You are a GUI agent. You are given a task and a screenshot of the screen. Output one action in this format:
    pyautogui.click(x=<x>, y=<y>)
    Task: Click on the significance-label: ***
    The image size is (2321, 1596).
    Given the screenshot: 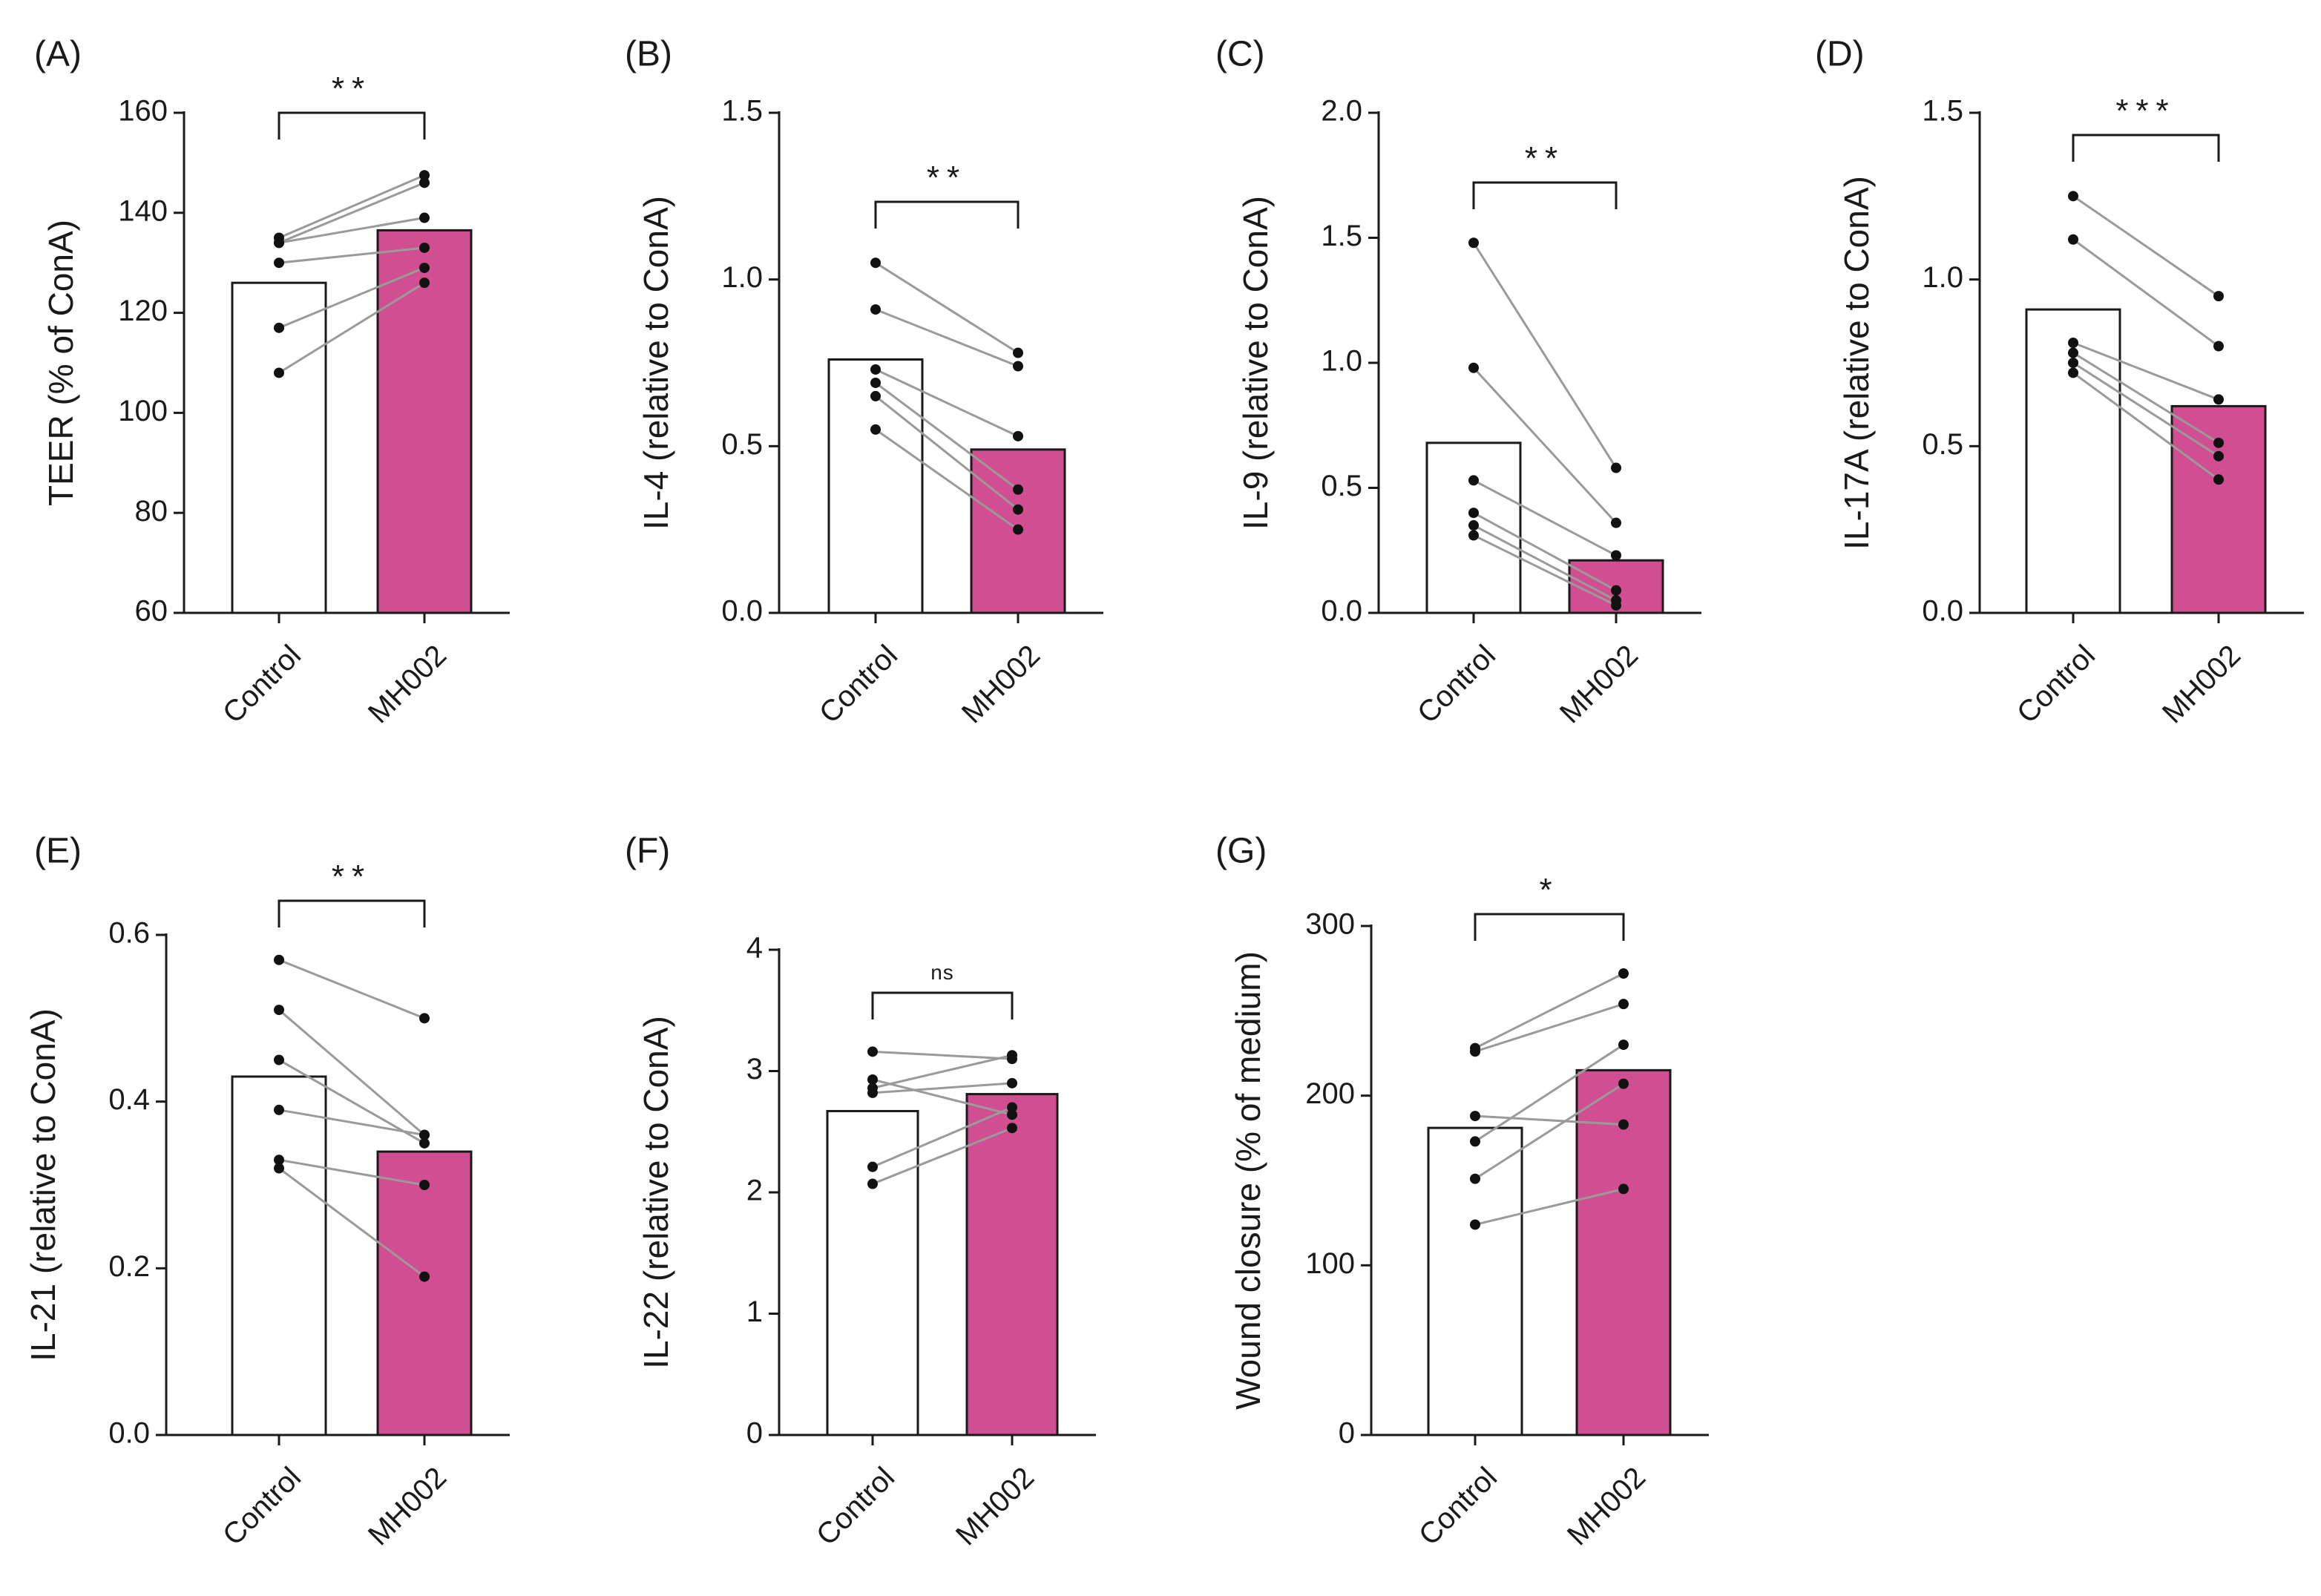 What is the action you would take?
    pyautogui.click(x=2145, y=111)
    